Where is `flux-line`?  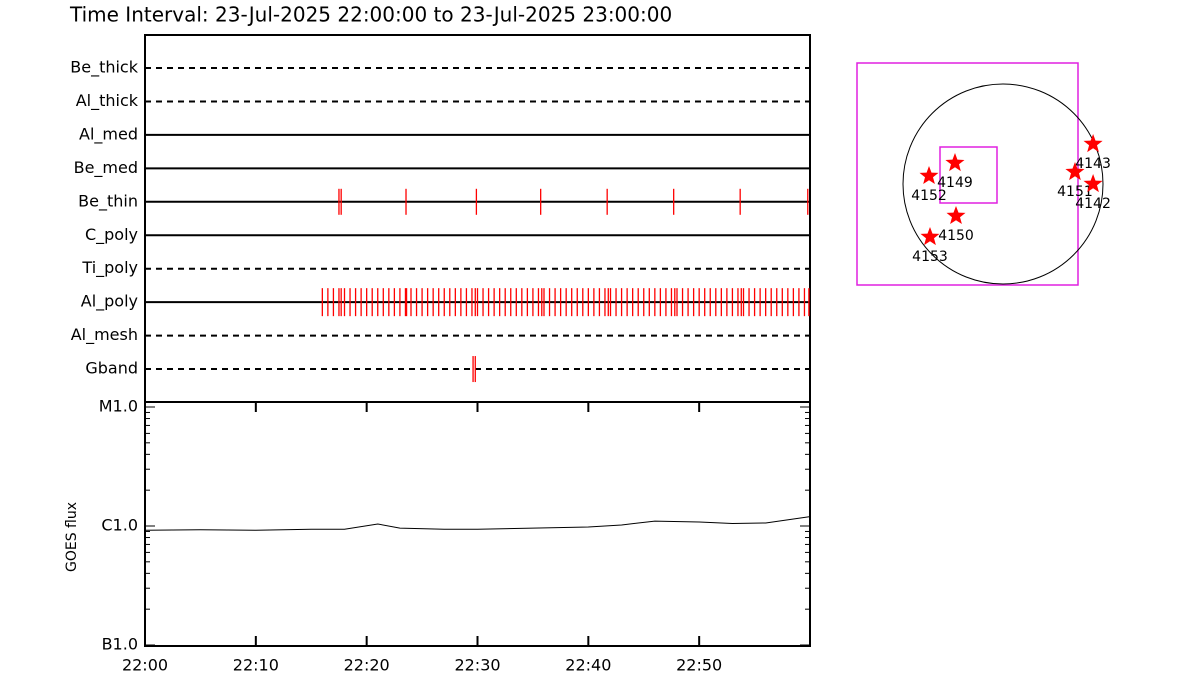 flux-line is located at coordinates (477, 523).